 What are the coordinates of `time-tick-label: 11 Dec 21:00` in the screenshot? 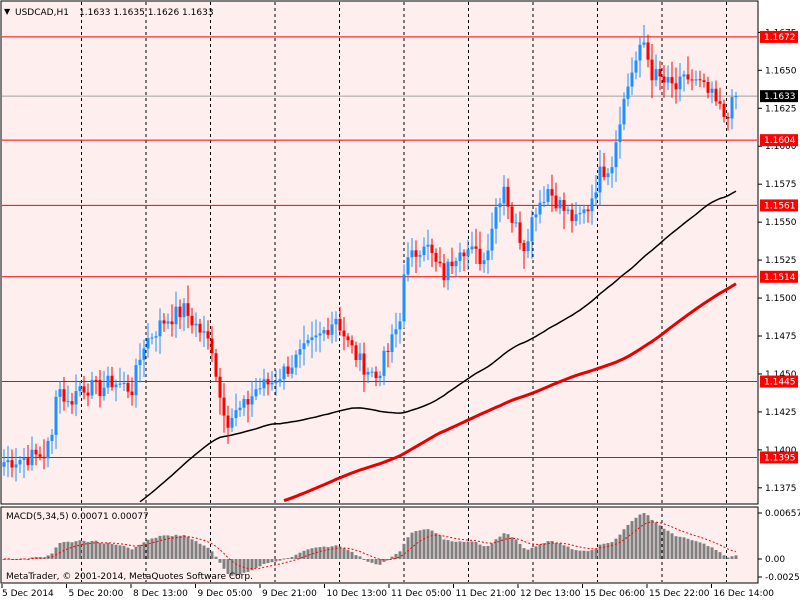 It's located at (486, 594).